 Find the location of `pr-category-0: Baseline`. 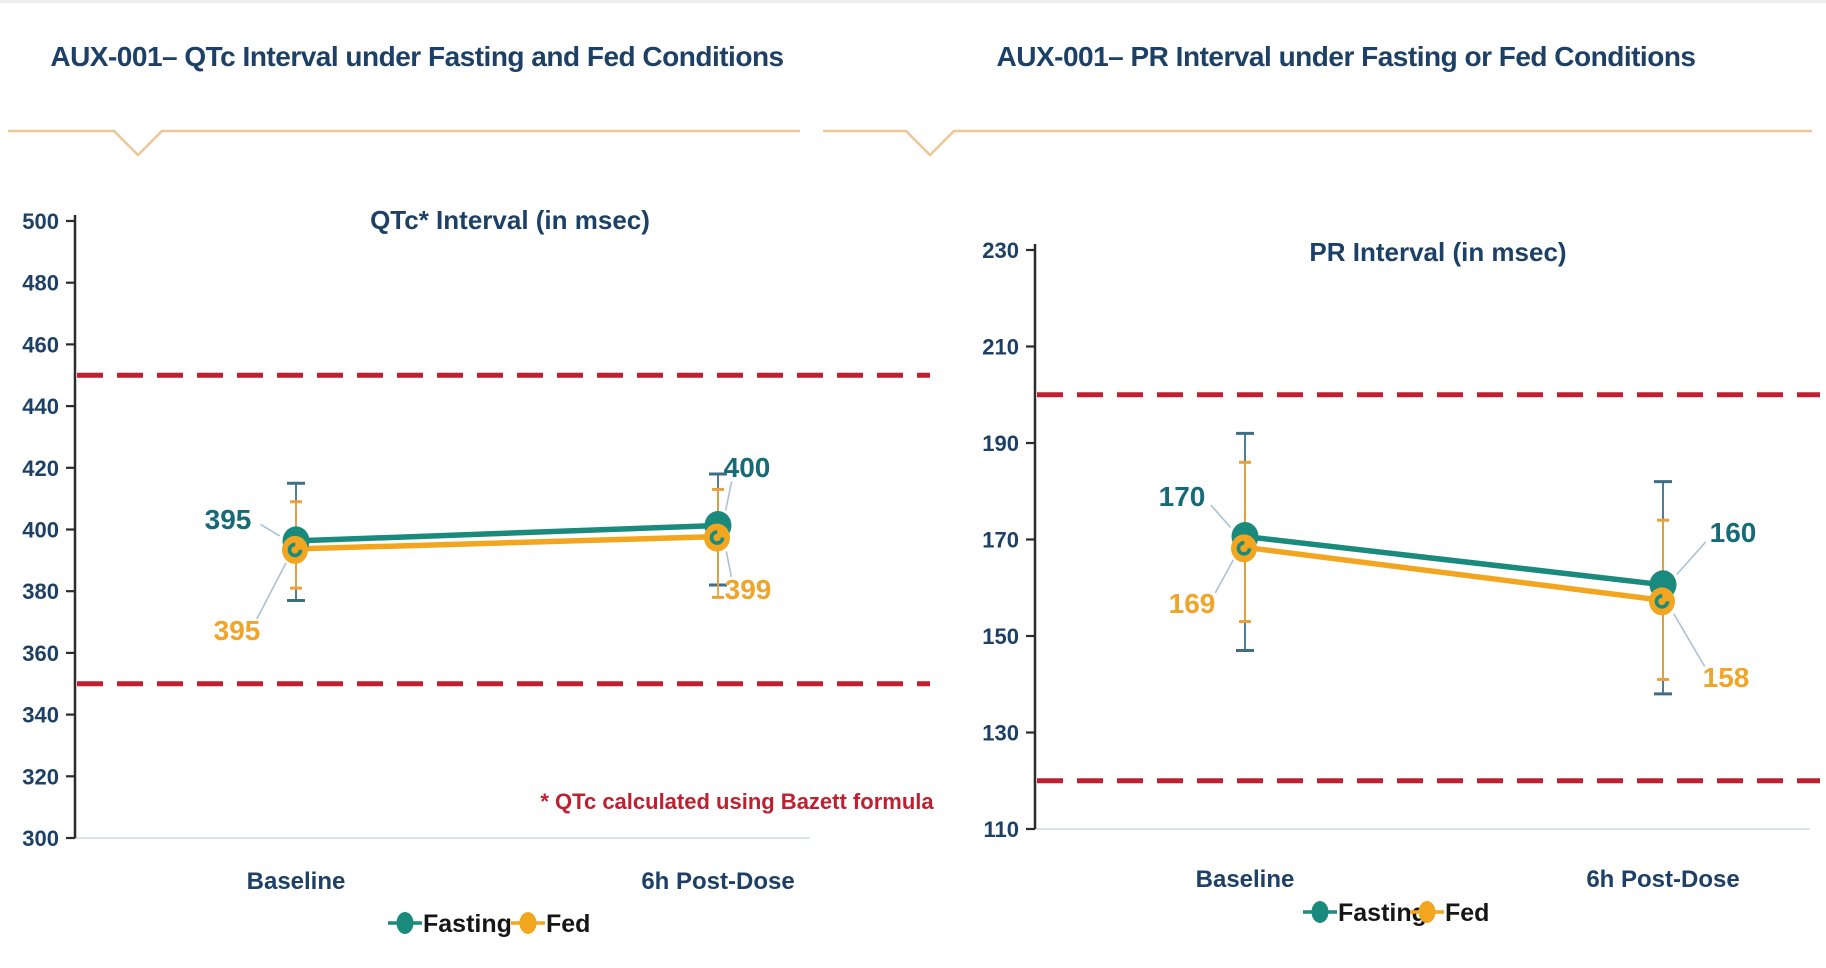

pr-category-0: Baseline is located at coordinates (1245, 879).